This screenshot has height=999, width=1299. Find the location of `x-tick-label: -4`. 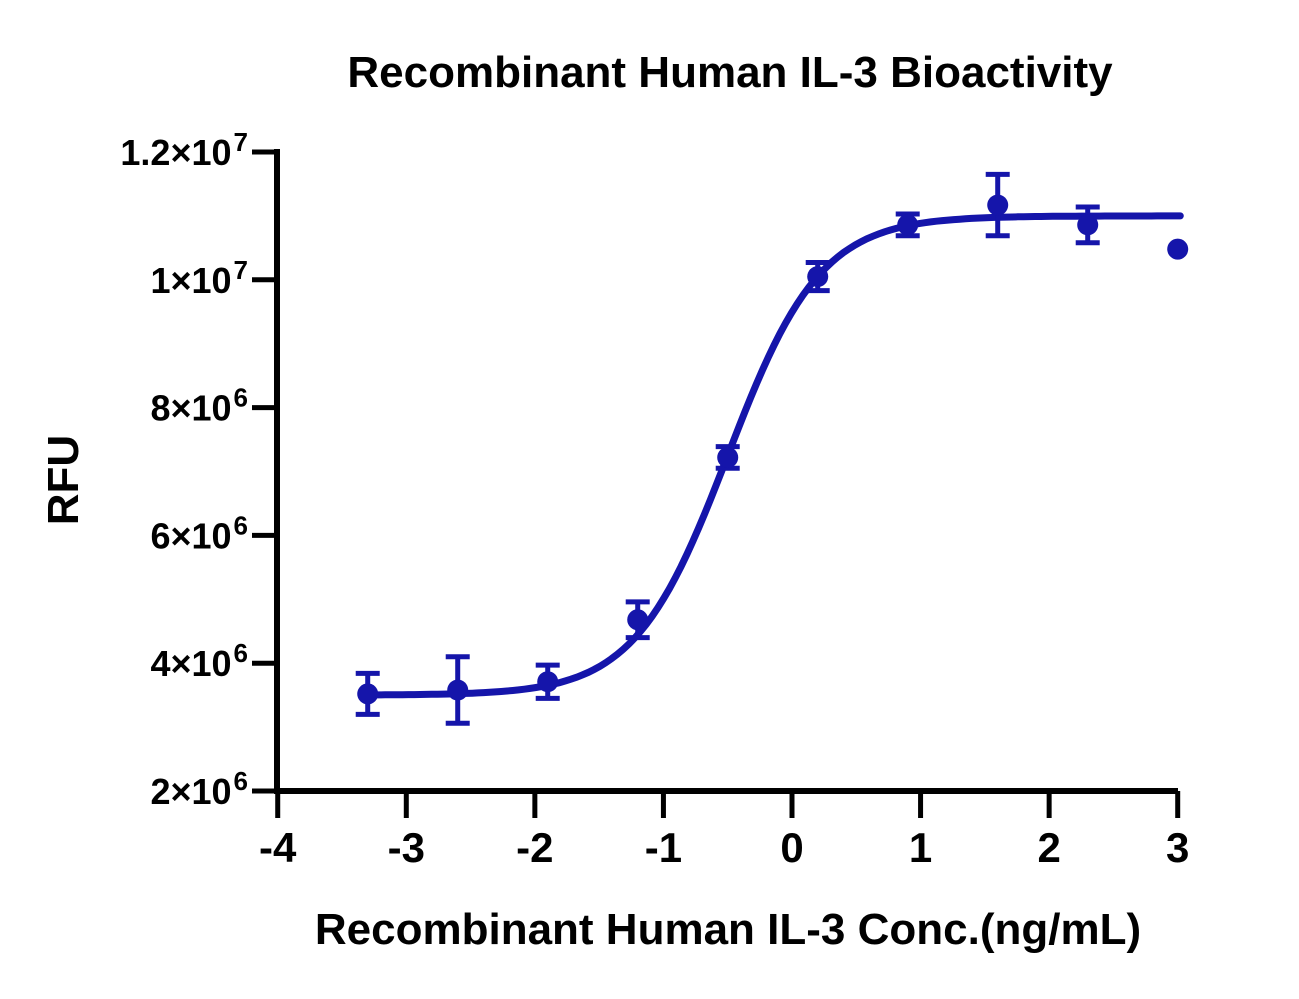

x-tick-label: -4 is located at coordinates (278, 847).